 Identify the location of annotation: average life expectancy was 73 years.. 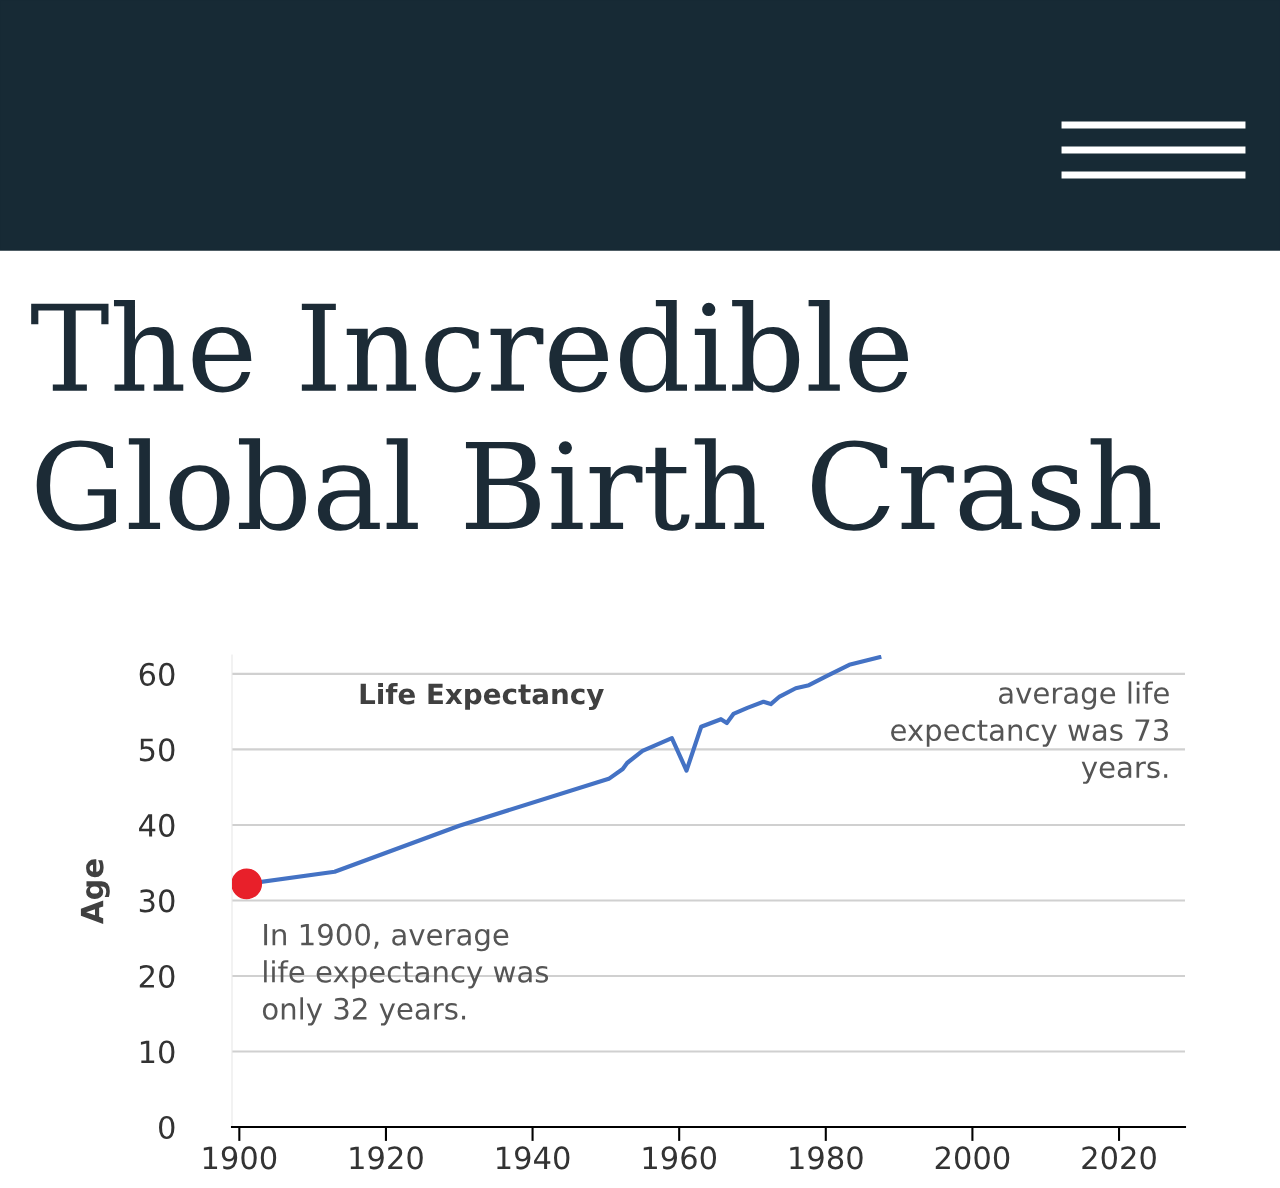
(1030, 732).